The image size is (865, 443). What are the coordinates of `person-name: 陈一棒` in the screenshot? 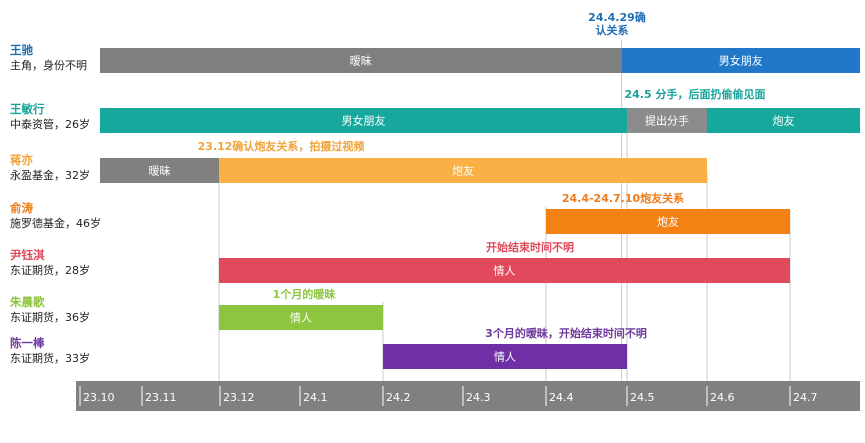 It's located at (27, 343).